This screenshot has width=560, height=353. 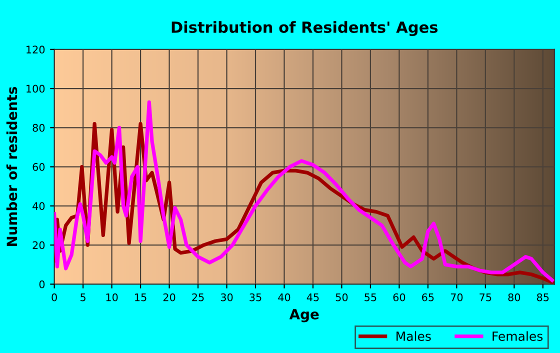 What do you see at coordinates (486, 298) in the screenshot?
I see `x-tick-label: 75` at bounding box center [486, 298].